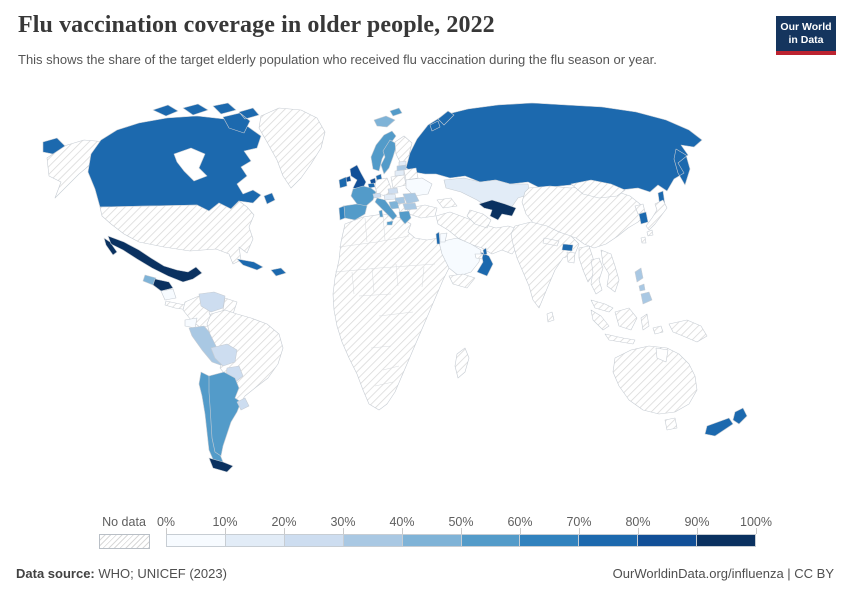 The image size is (850, 600). I want to click on country-tasmania, so click(671, 424).